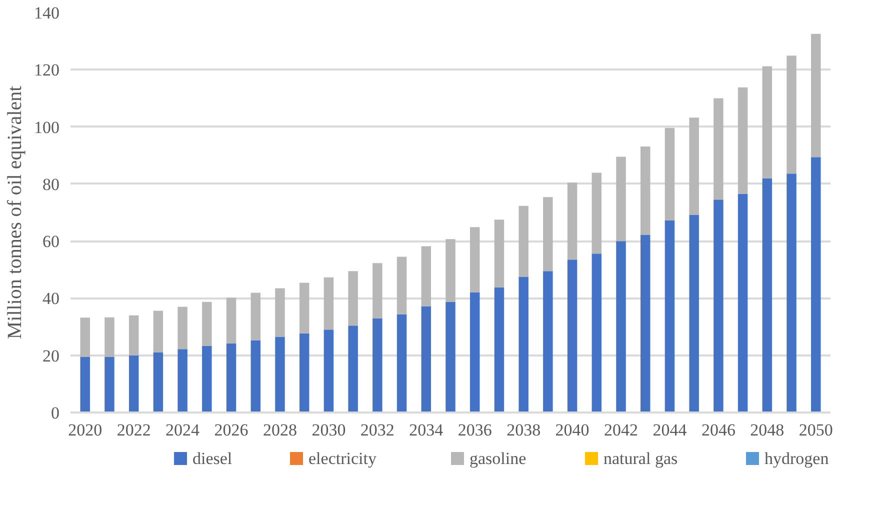 This screenshot has height=521, width=881. Describe the element at coordinates (133, 430) in the screenshot. I see `x-tick-label: 2022` at that location.